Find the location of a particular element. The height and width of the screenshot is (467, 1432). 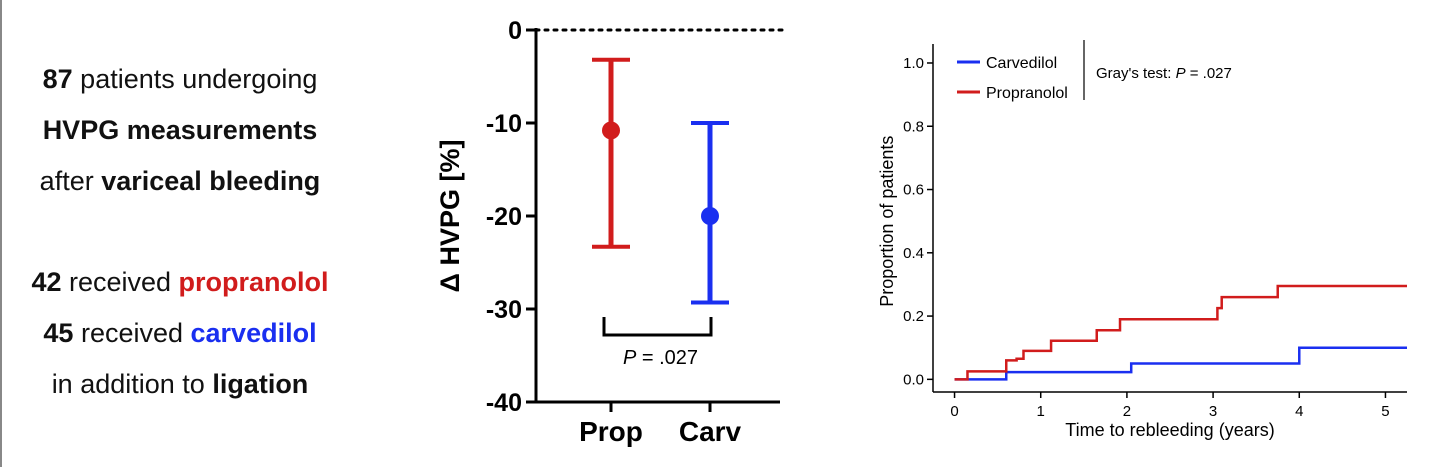

summary-line-6: in addition to ligation is located at coordinates (180, 384).